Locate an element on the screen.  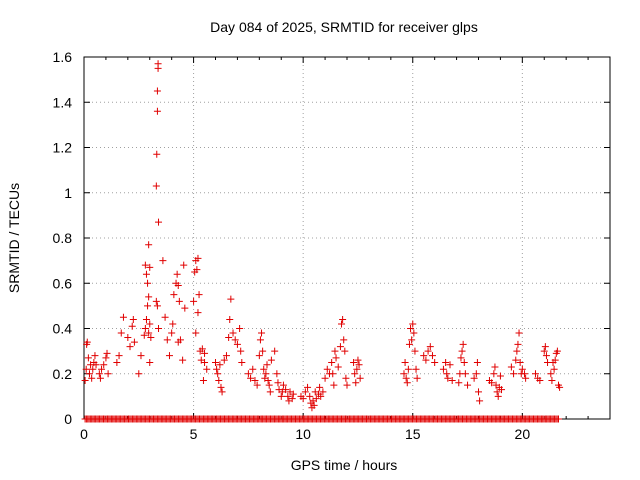
y-tick-label: 1 is located at coordinates (68, 193).